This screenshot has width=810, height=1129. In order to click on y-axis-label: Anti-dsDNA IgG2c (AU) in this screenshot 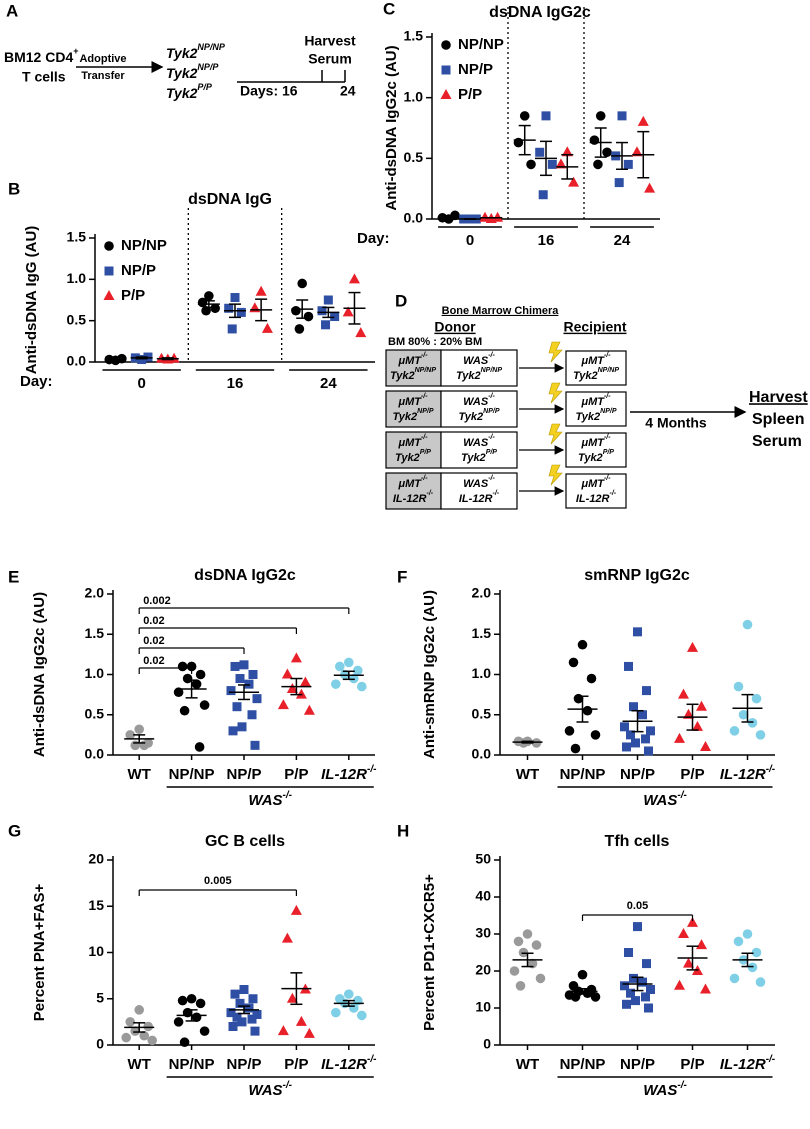, I will do `click(39, 674)`.